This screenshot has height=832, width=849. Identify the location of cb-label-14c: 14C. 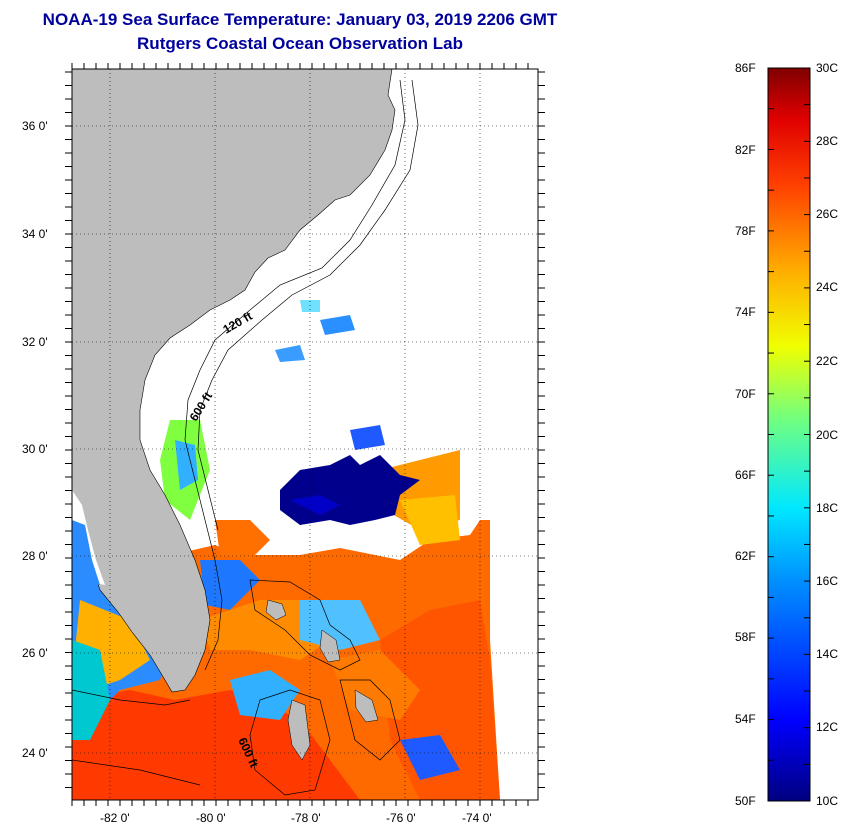
(827, 654).